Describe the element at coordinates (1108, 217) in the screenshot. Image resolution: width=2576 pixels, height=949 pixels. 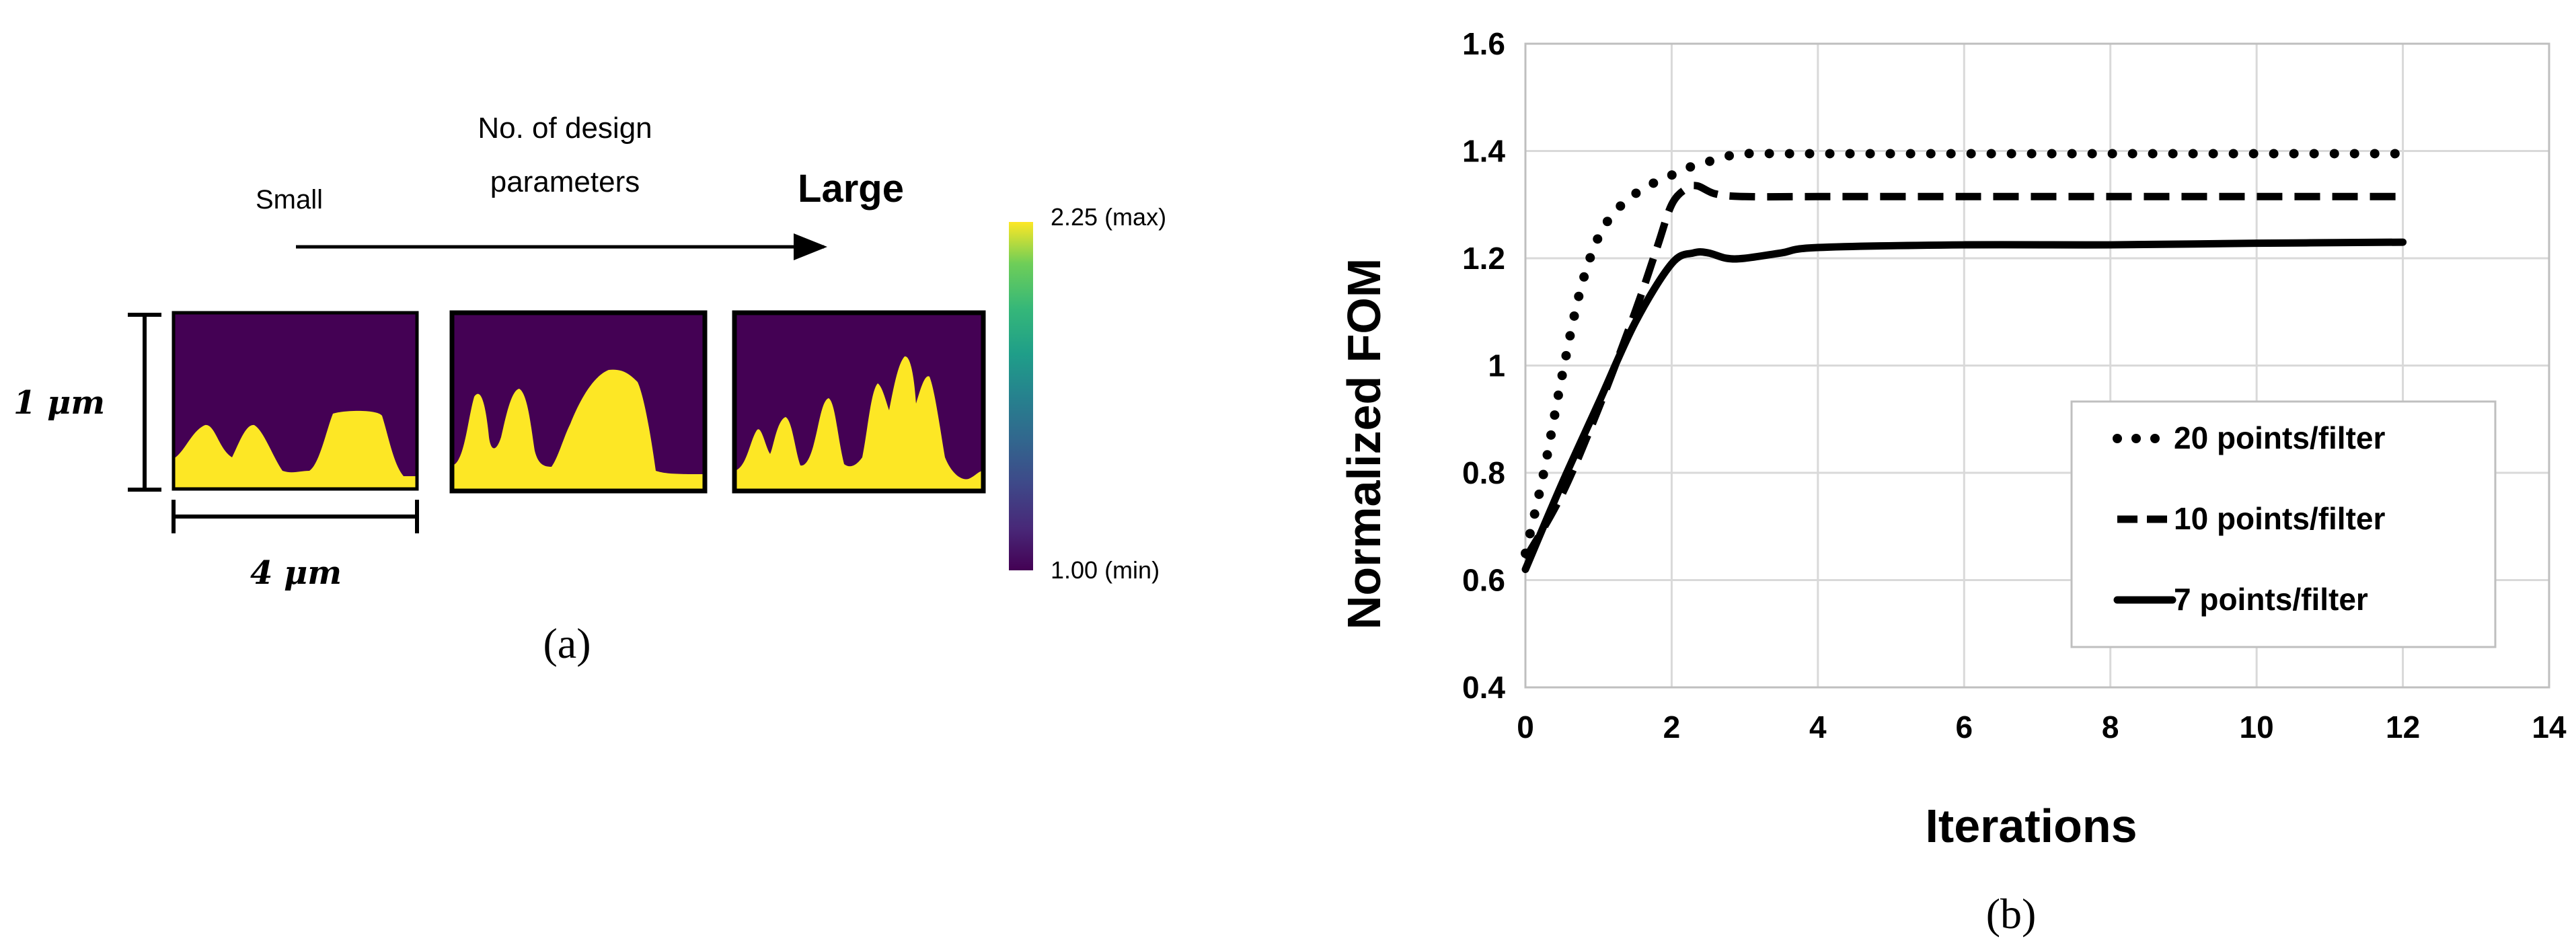
I see `colorbar-max-label: 2.25 (max)` at that location.